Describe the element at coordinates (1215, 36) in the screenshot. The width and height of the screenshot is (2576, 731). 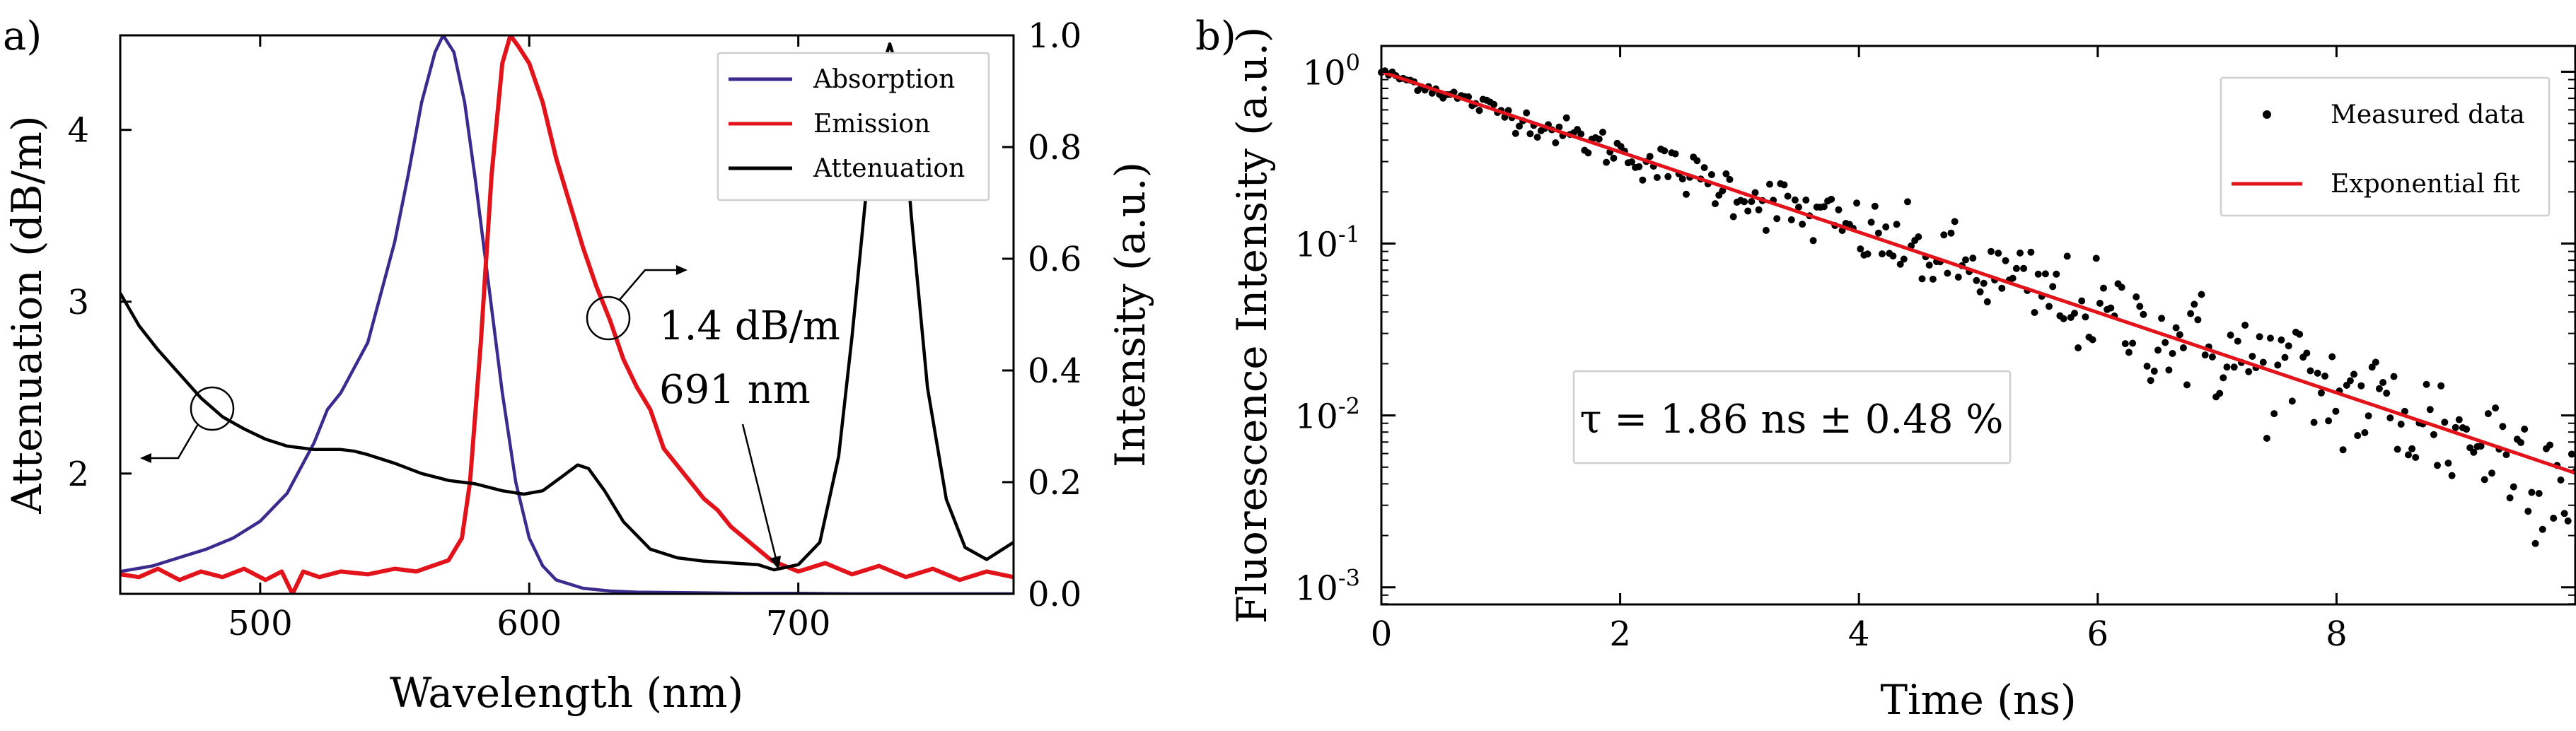
I see `panel-b-label: b)` at that location.